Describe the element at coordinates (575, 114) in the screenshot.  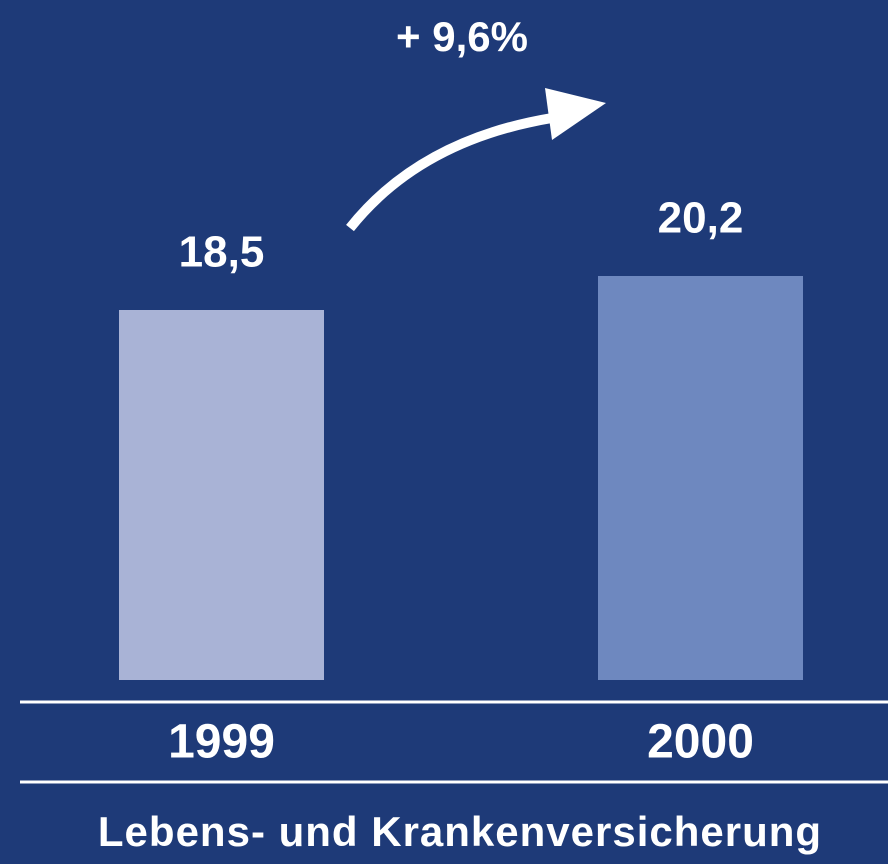
I see `arrow-head` at that location.